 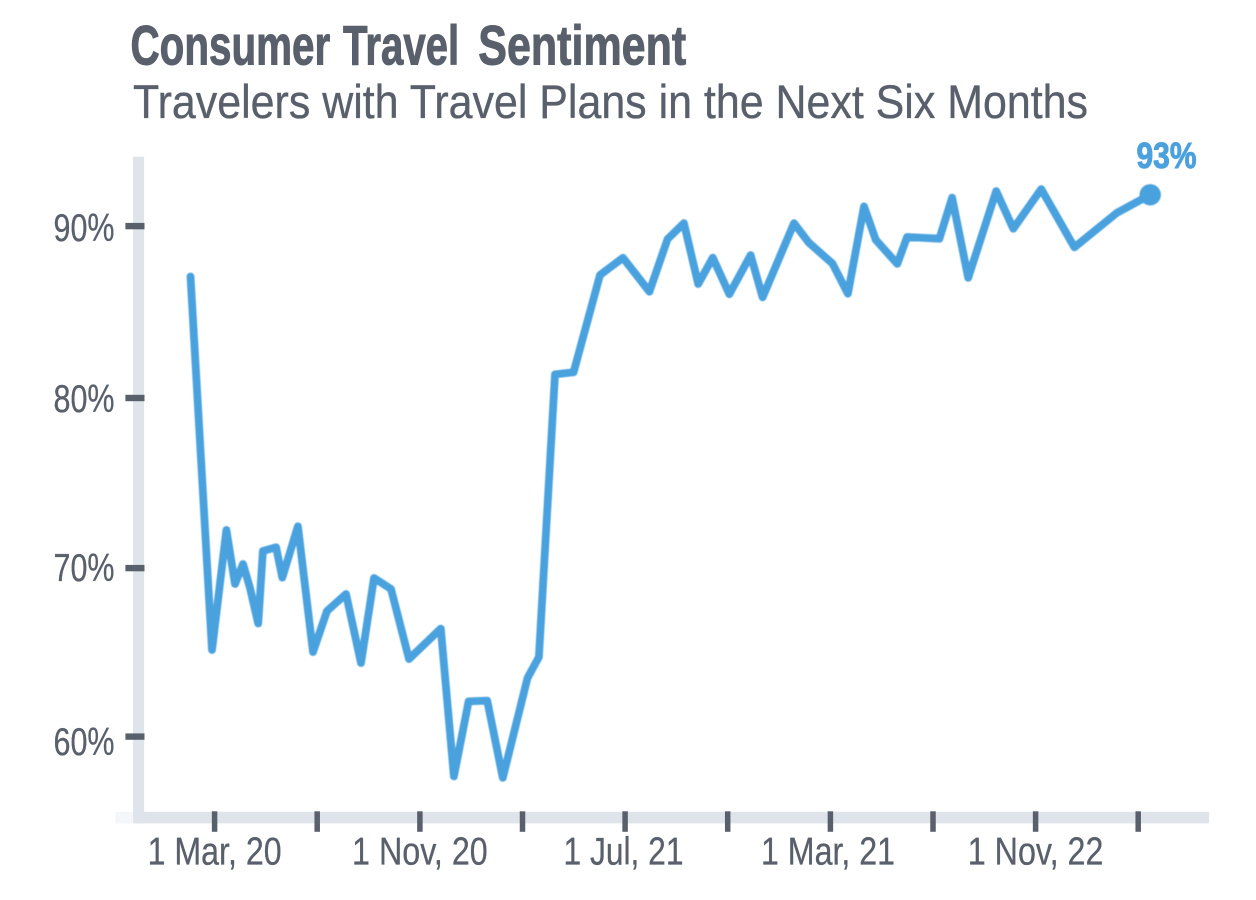 I want to click on svg-text: 70%, so click(x=84, y=568).